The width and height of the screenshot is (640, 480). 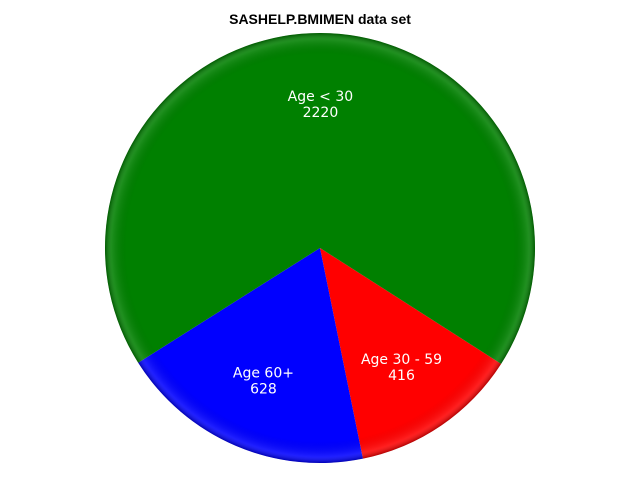 I want to click on slice-value-label: 628, so click(x=263, y=389).